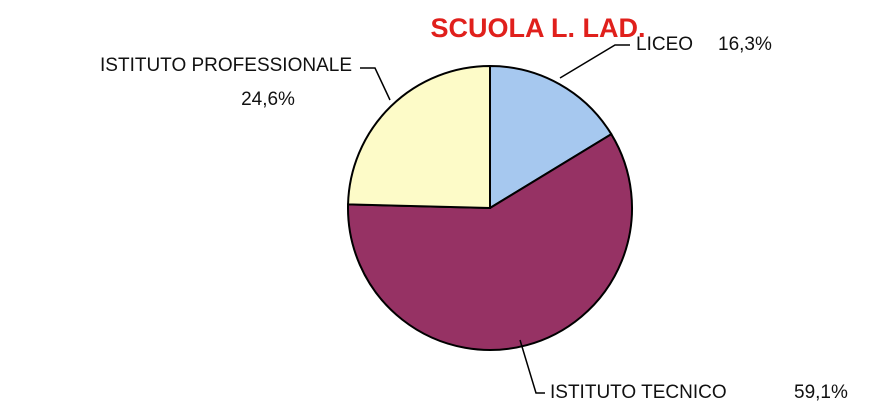 Image resolution: width=880 pixels, height=409 pixels. What do you see at coordinates (745, 44) in the screenshot?
I see `value-label: 16,3%` at bounding box center [745, 44].